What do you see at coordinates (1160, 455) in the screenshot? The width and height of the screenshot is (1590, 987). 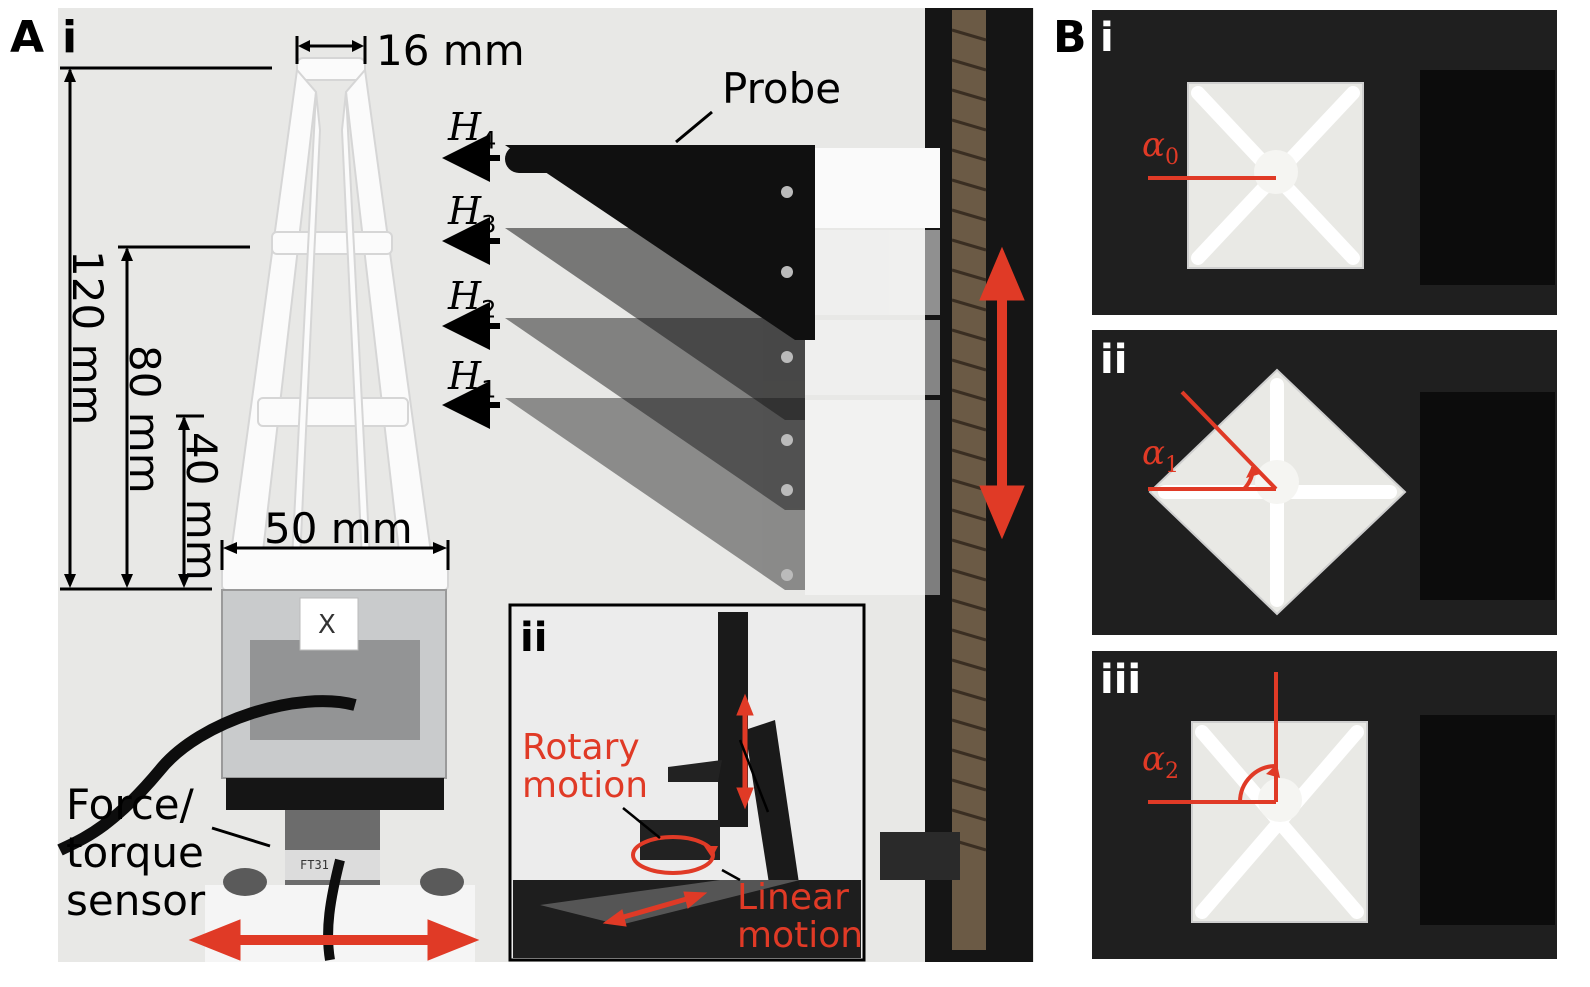 I see `alpha1-label: α1` at bounding box center [1160, 455].